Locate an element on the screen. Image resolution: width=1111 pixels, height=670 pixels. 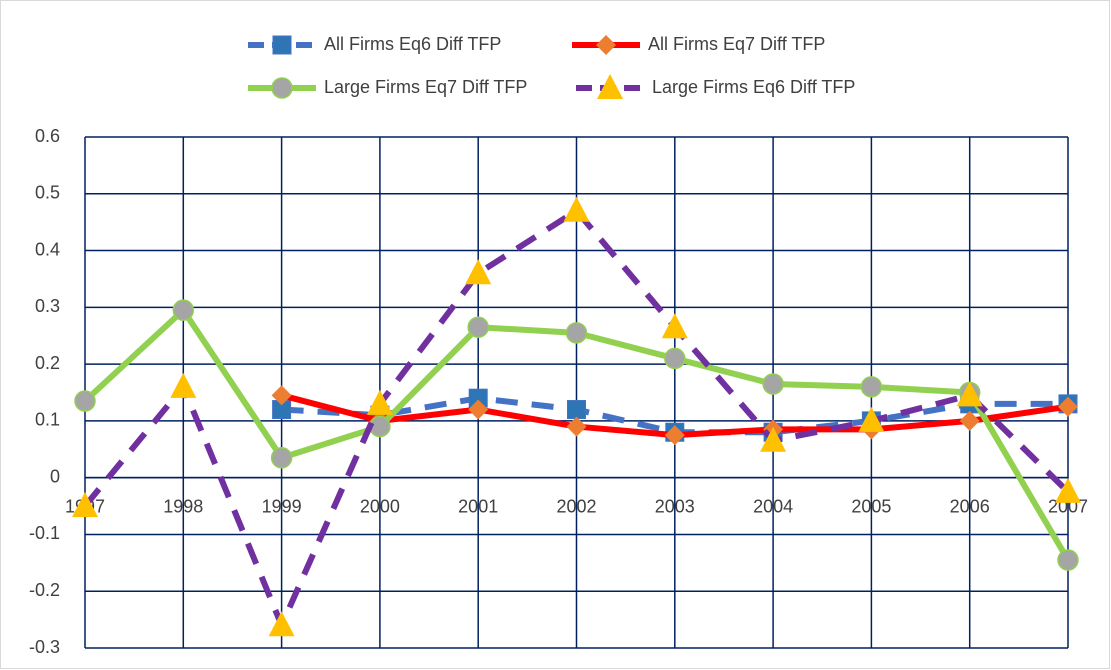
y-tick-label: 0.3 is located at coordinates (47, 306).